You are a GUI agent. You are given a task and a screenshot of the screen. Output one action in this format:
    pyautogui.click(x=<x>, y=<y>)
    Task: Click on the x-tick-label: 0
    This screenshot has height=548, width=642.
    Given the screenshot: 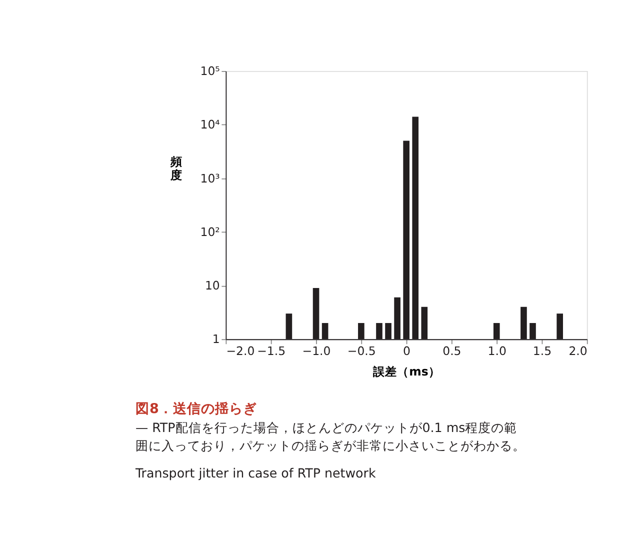 What is the action you would take?
    pyautogui.click(x=407, y=351)
    